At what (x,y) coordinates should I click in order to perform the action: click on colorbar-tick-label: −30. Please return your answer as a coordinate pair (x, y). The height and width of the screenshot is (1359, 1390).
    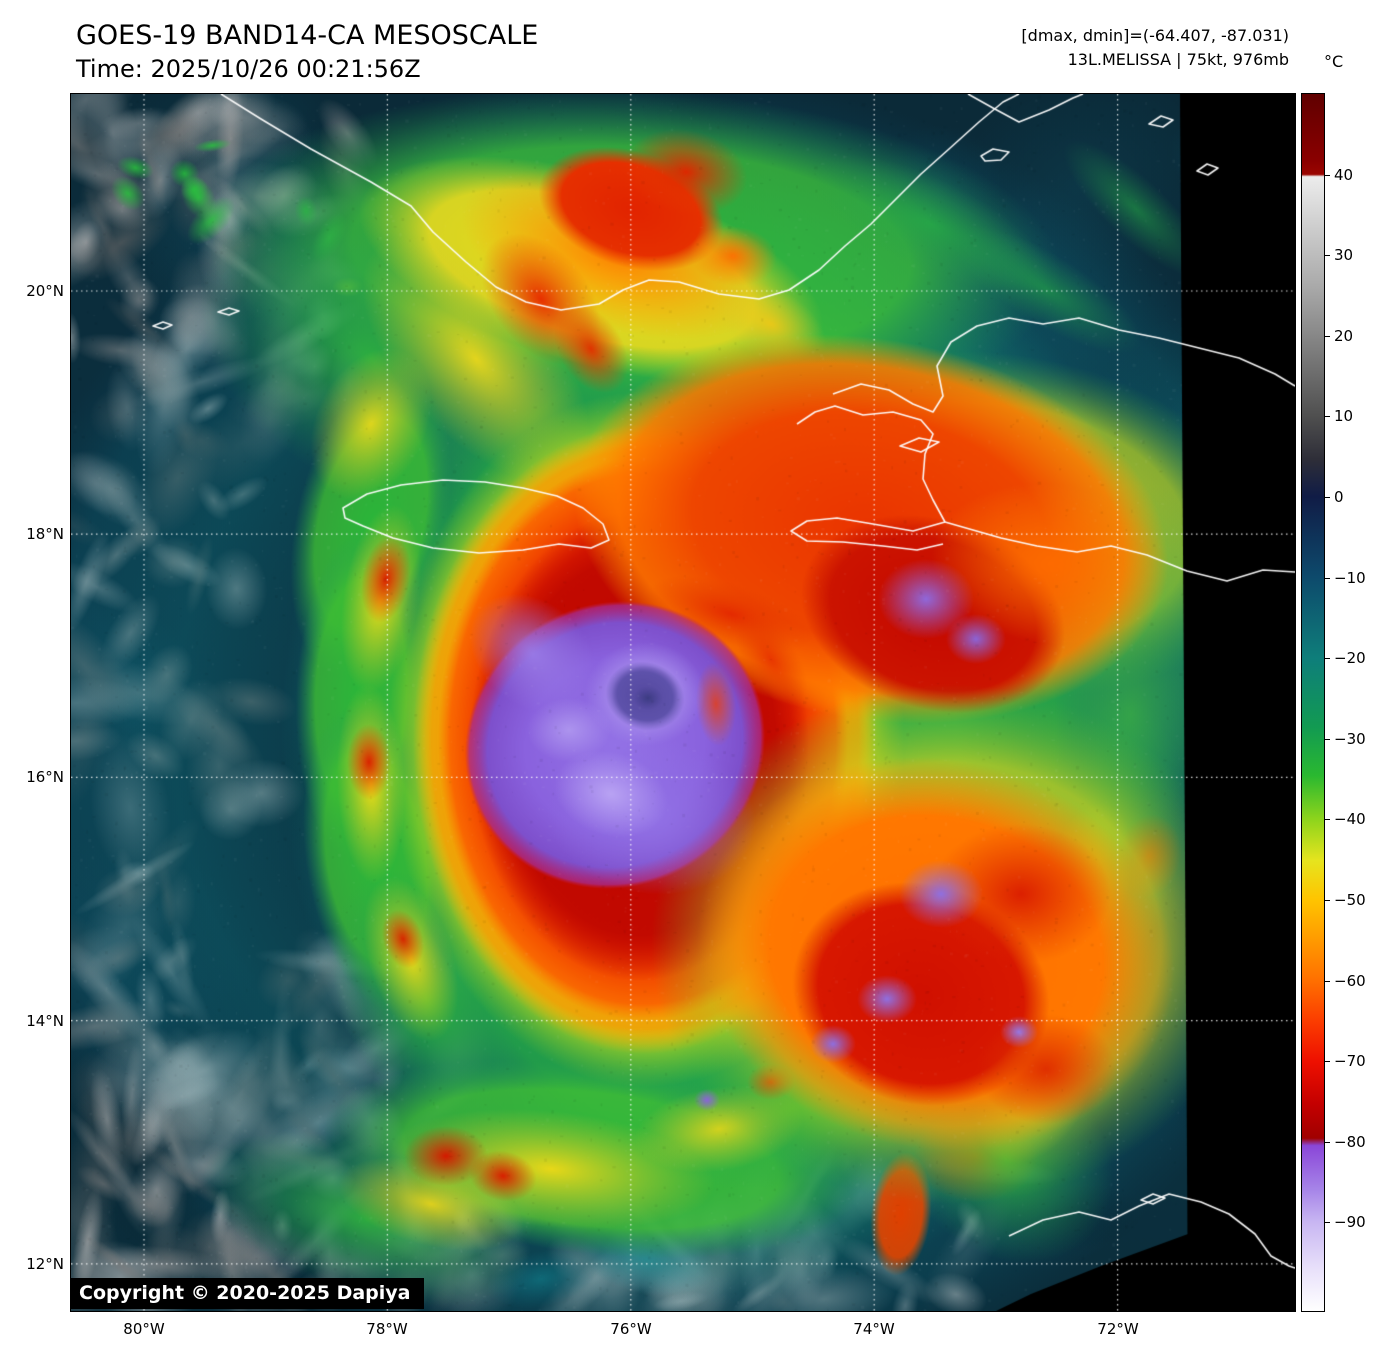
    Looking at the image, I should click on (1350, 739).